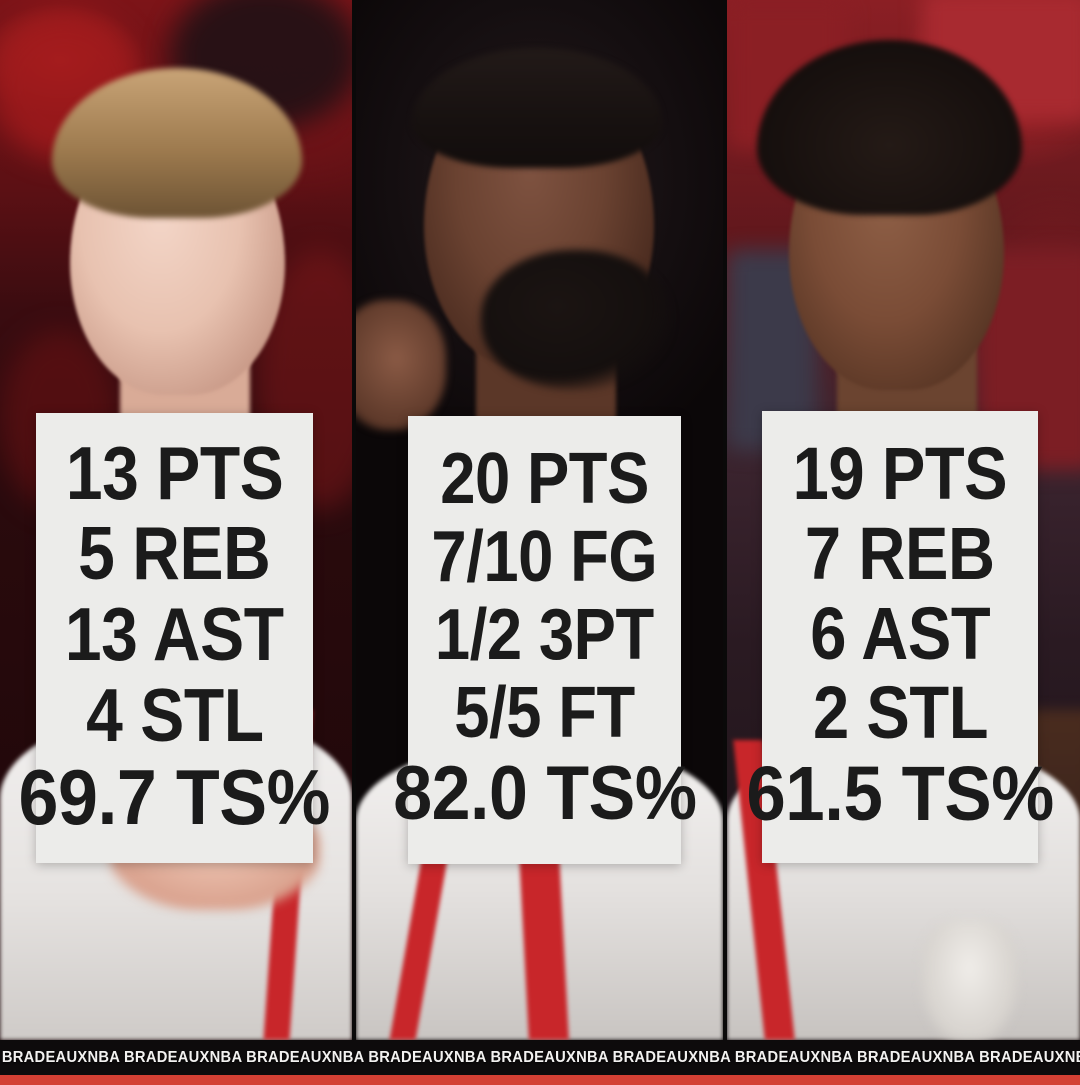  What do you see at coordinates (174, 634) in the screenshot?
I see `stat-line-ast: 13 AST` at bounding box center [174, 634].